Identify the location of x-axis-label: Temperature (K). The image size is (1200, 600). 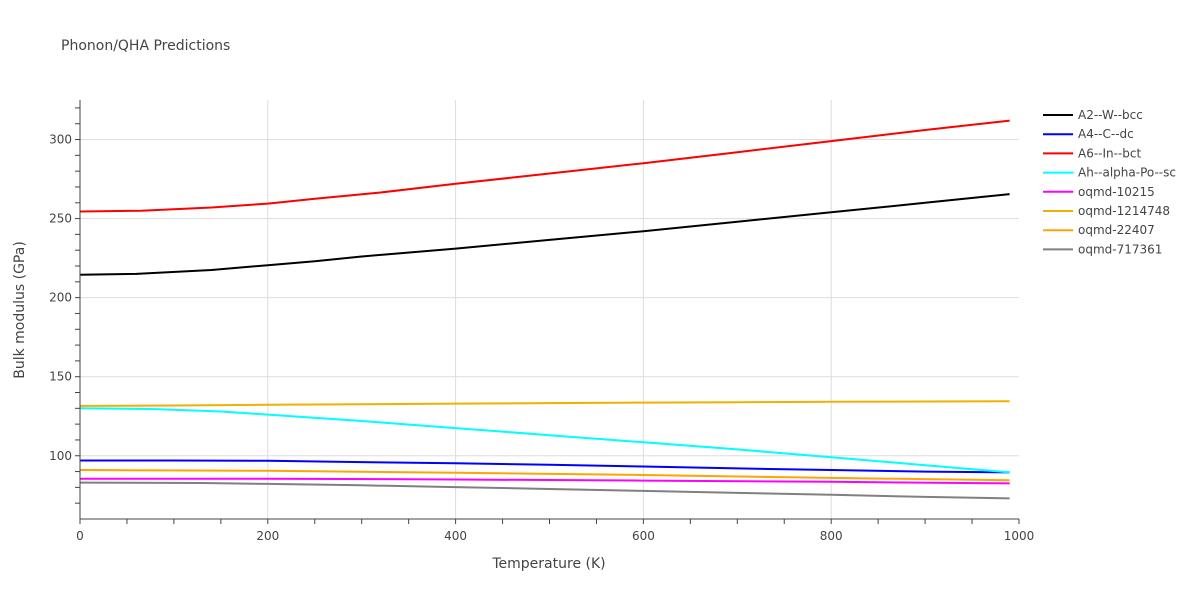
(548, 564).